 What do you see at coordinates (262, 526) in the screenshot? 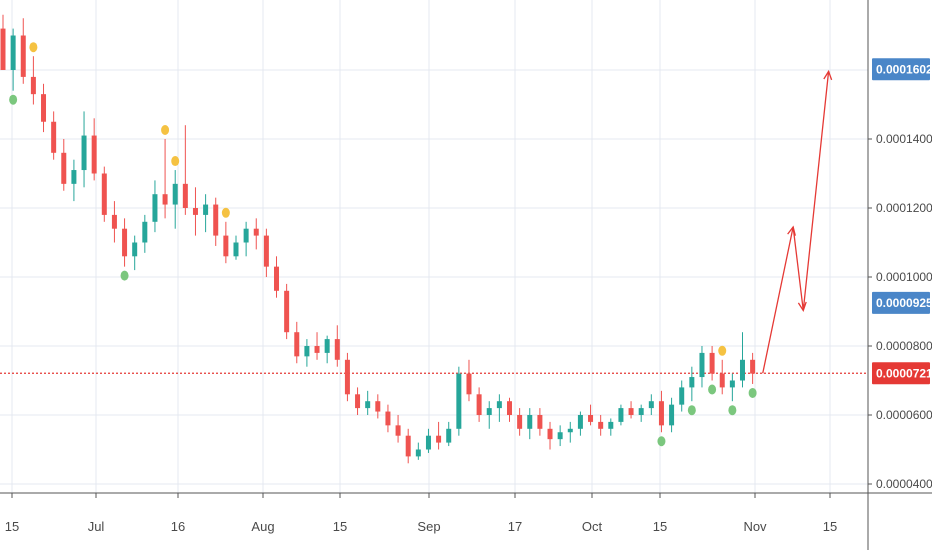
I see `x-tick-label: Aug` at bounding box center [262, 526].